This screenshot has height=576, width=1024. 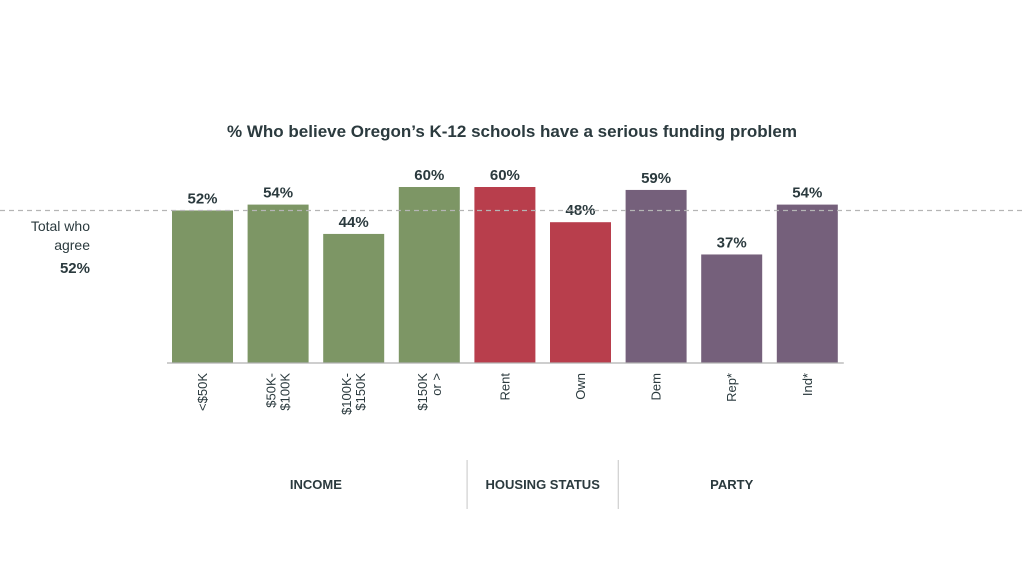 I want to click on x-tick-label-line: or >, so click(x=436, y=384).